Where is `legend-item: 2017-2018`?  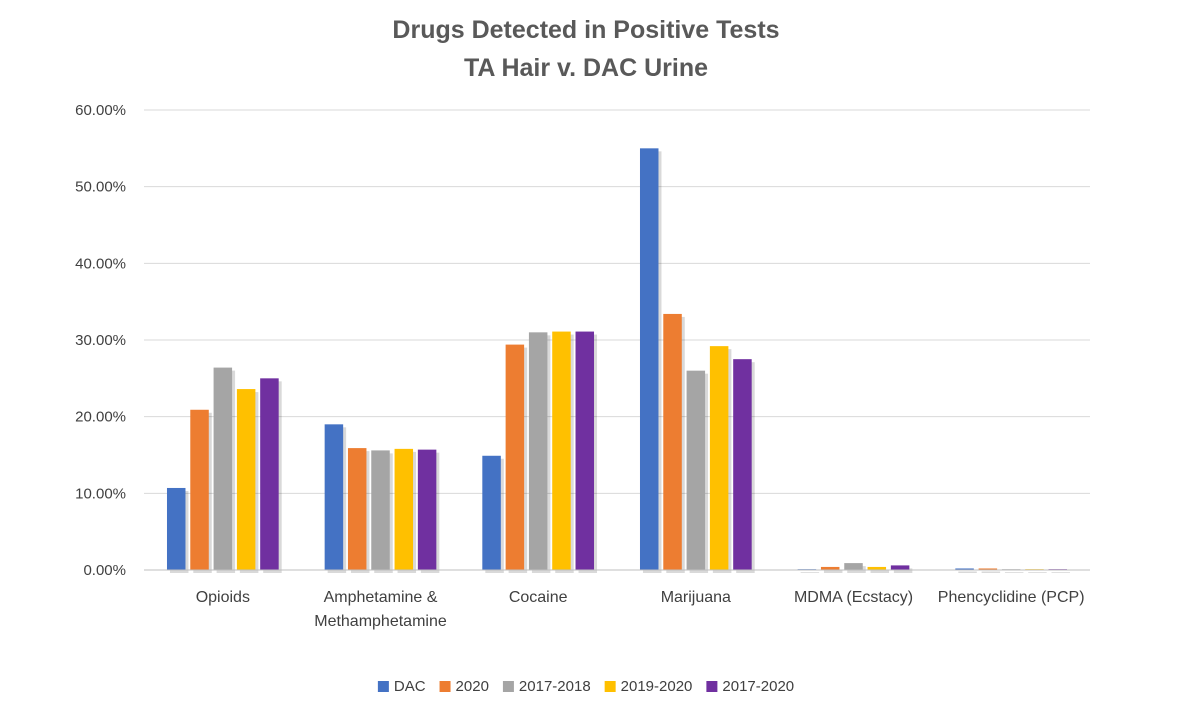
legend-item: 2017-2018 is located at coordinates (546, 686).